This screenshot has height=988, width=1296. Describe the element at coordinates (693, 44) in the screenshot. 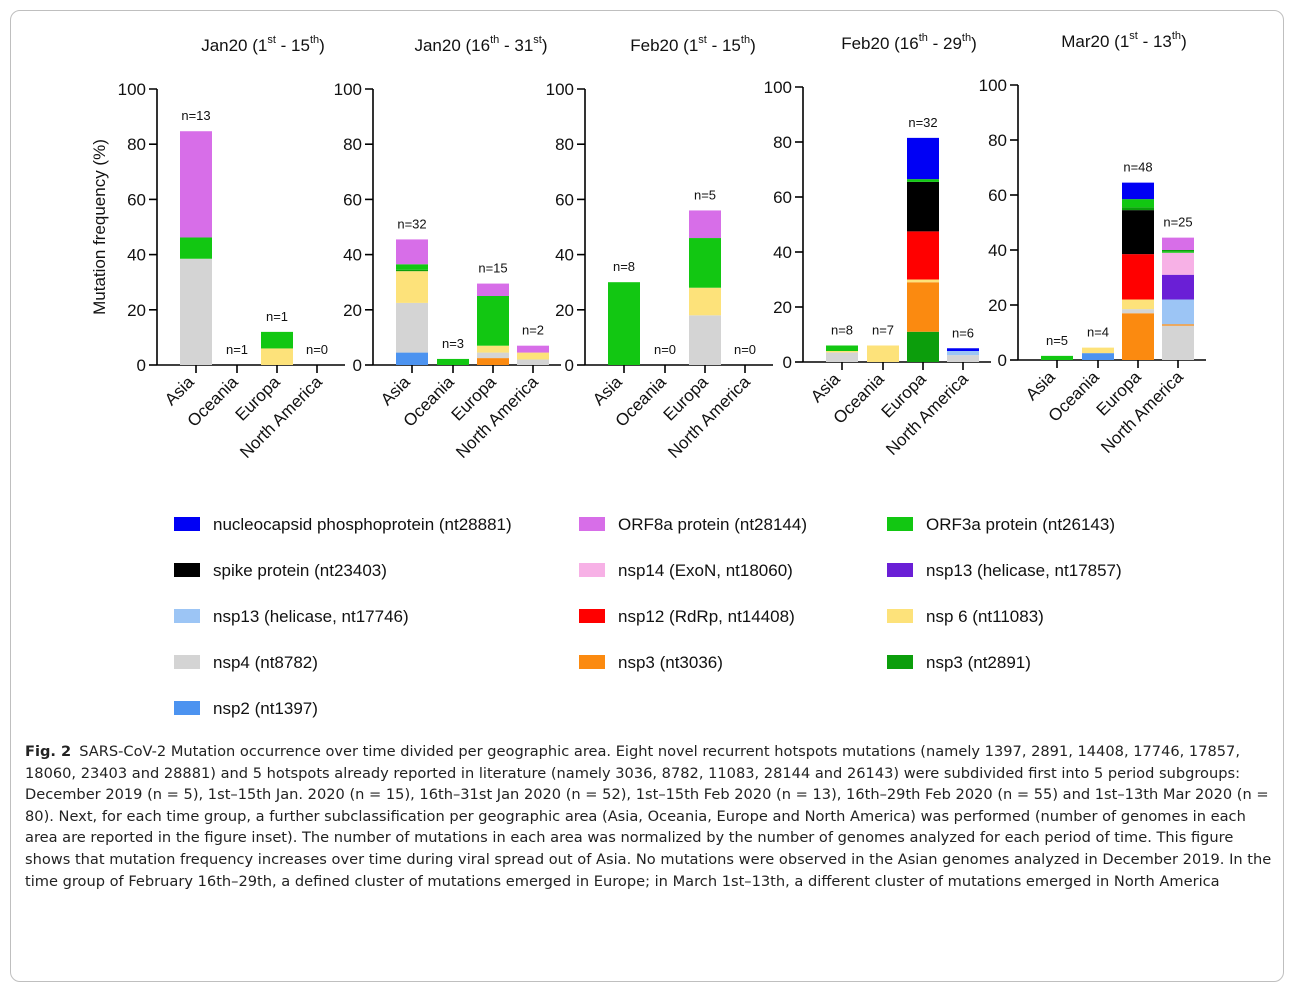

I see `panel-title: Feb20 (1st - 15th)` at that location.